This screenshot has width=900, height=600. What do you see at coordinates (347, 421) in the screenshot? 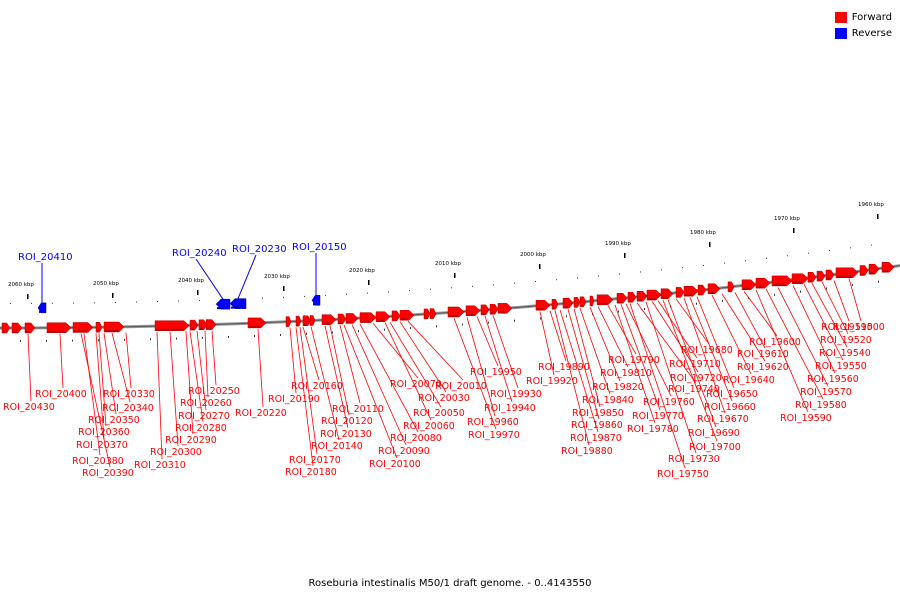
I see `forward-gene-label: ROI_20120` at bounding box center [347, 421].